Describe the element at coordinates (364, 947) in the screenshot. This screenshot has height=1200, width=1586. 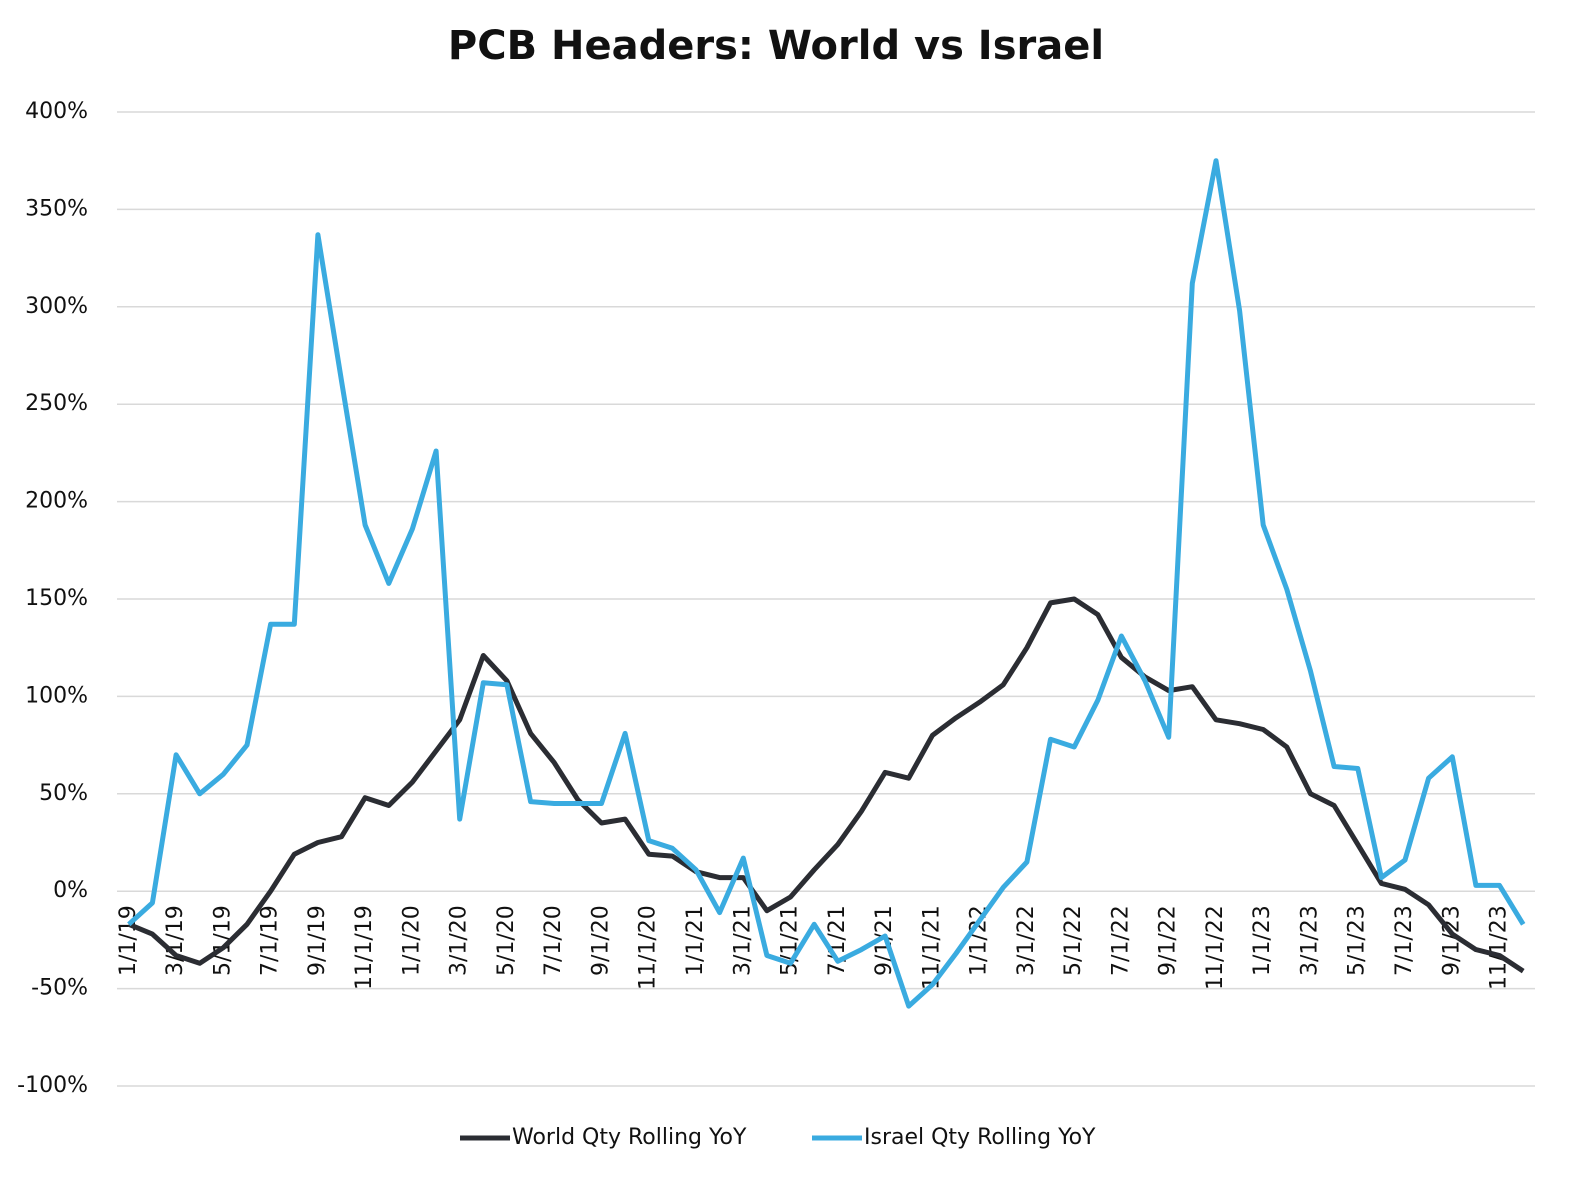
I see `x-tick-label: 11/1/19` at that location.